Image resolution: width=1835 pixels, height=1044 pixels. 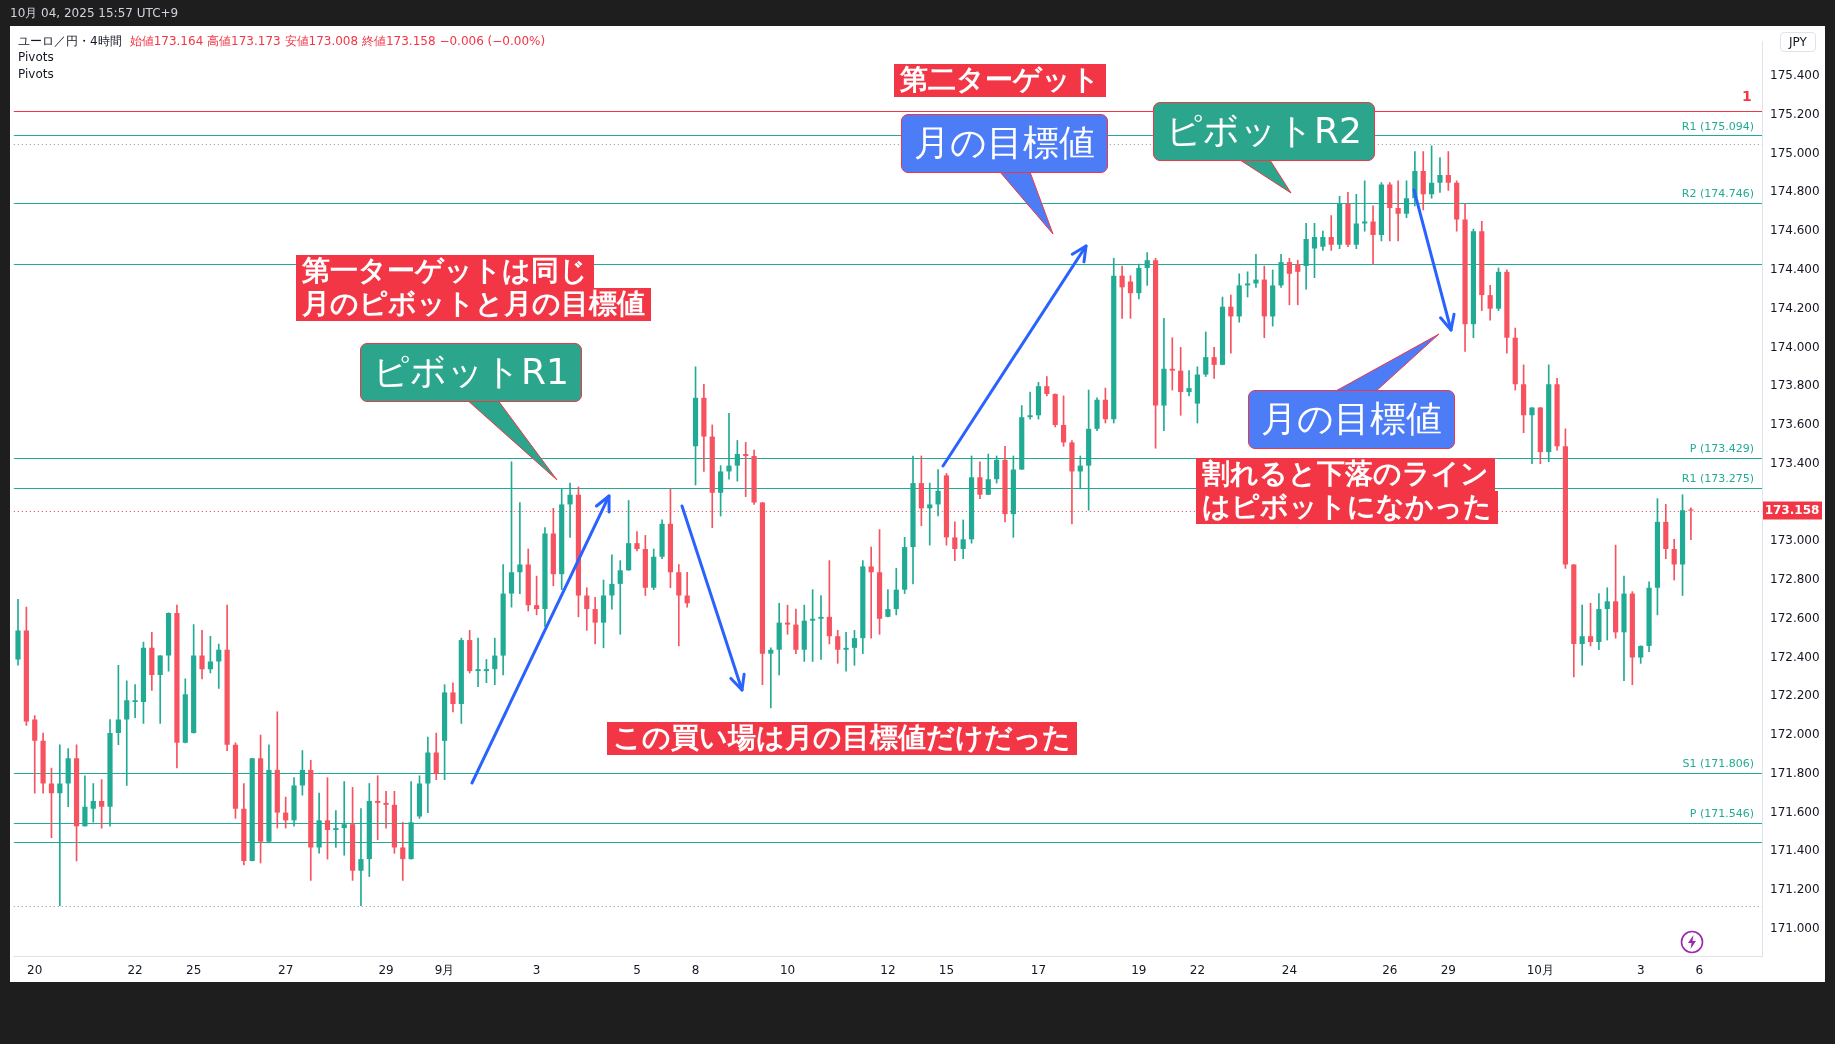 What do you see at coordinates (1390, 970) in the screenshot?
I see `x-tick-label: 26` at bounding box center [1390, 970].